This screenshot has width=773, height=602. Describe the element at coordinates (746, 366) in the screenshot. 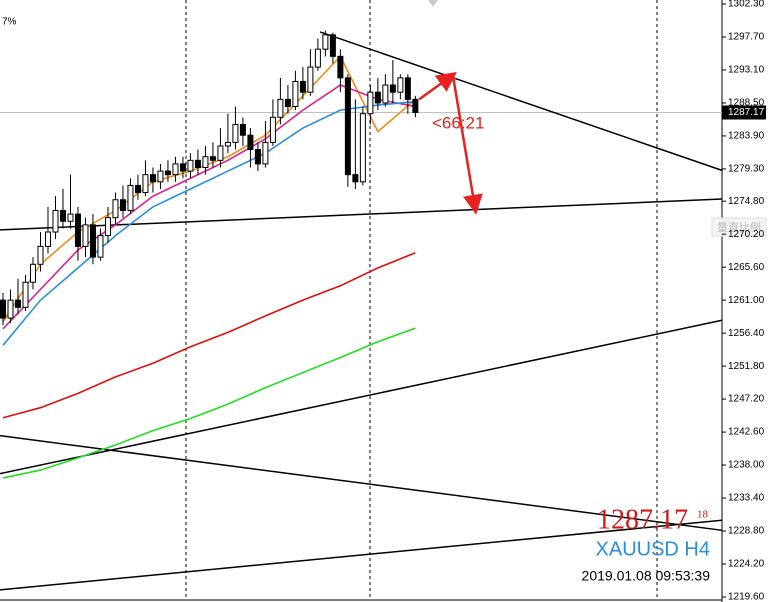

I see `y-tick-label: 1251.80` at that location.